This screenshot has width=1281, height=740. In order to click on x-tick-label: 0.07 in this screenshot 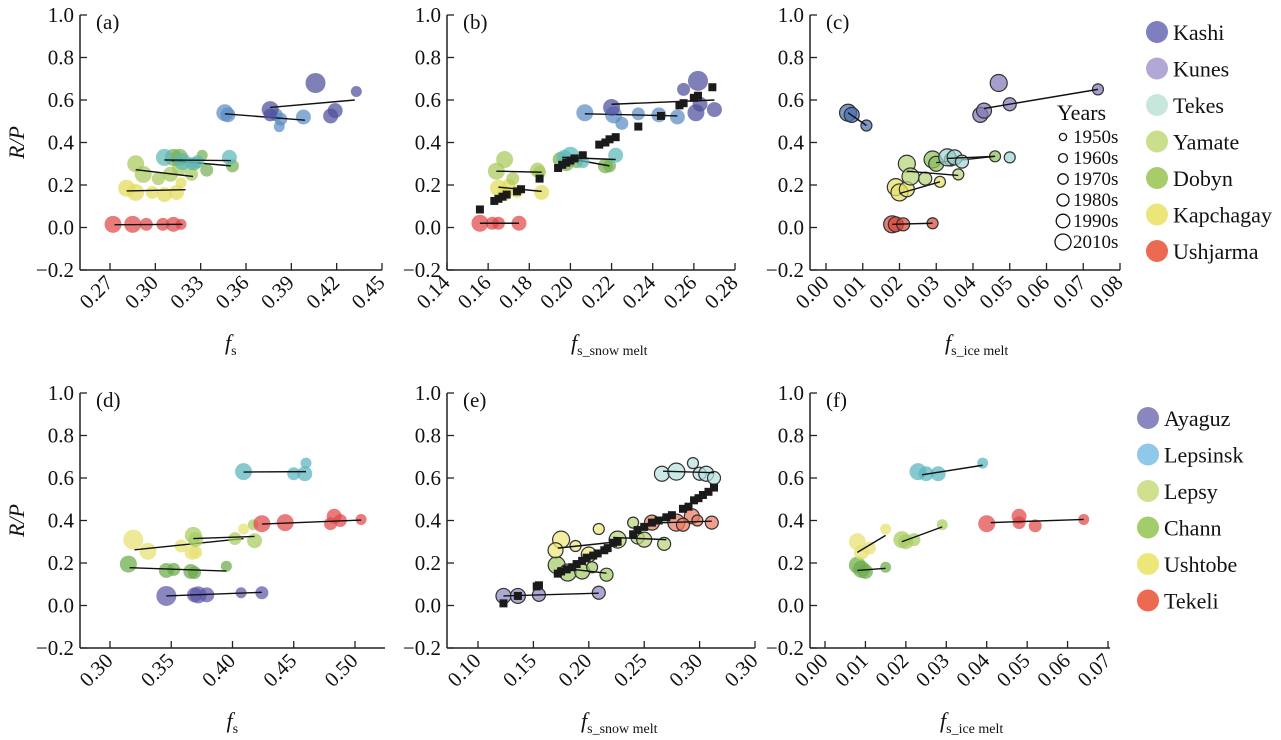, I will do `click(1094, 670)`.